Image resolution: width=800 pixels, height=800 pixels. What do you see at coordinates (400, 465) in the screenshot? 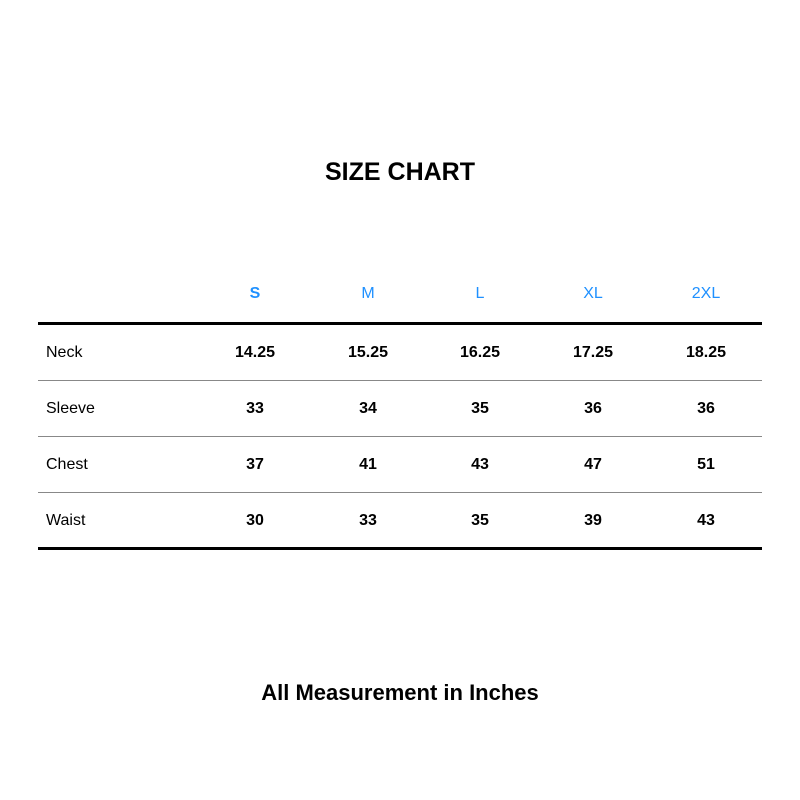
I see `table-row: Chest 37 41 43 47 51` at bounding box center [400, 465].